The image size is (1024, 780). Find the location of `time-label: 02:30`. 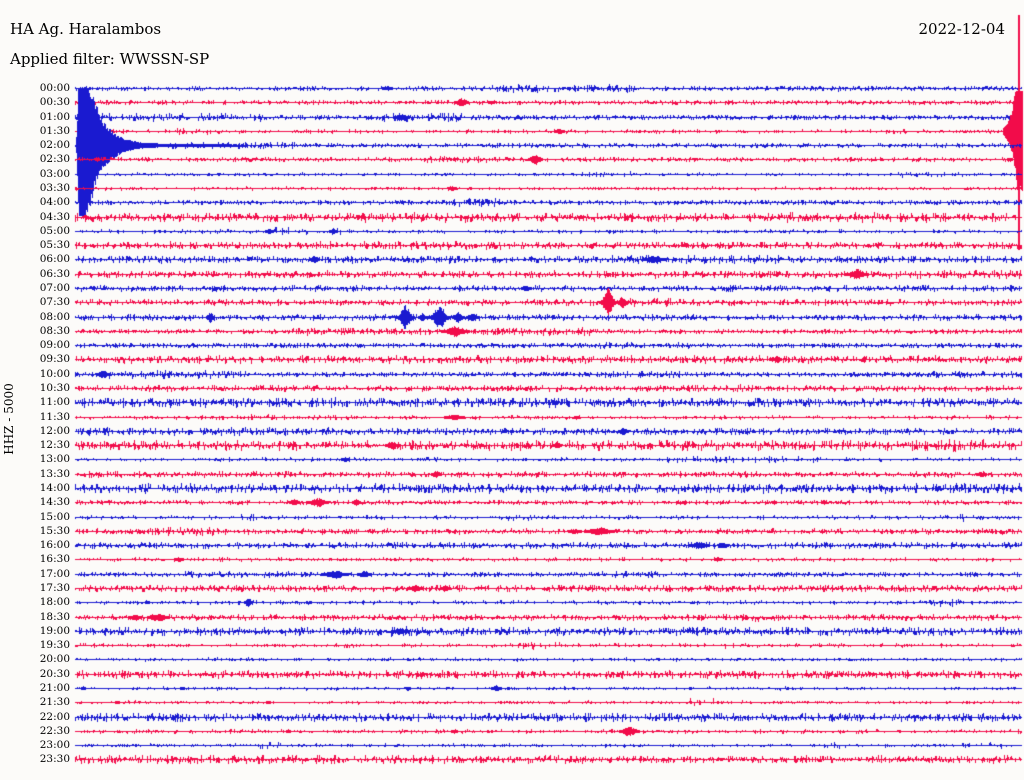

time-label: 02:30 is located at coordinates (54, 159).